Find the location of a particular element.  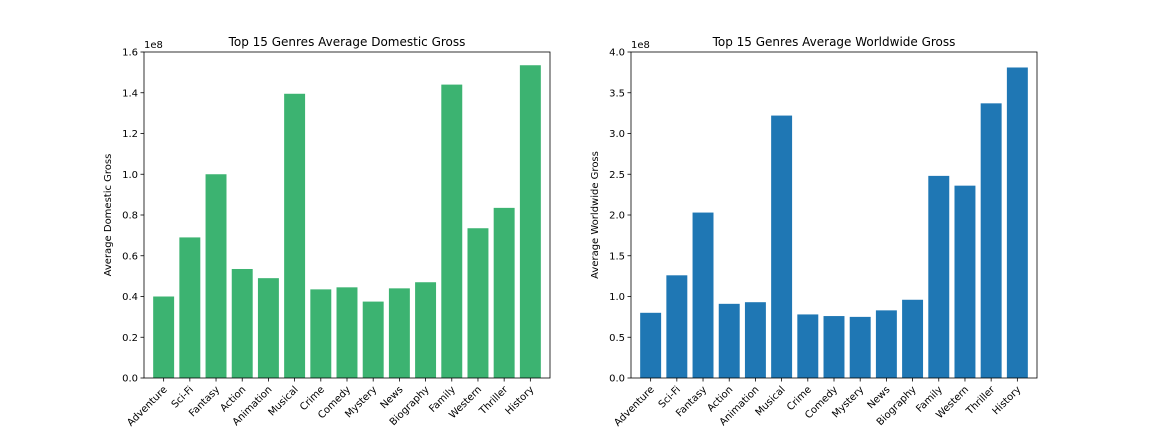

chart-title: Top 15 Genres Average Domestic Gross is located at coordinates (347, 42).